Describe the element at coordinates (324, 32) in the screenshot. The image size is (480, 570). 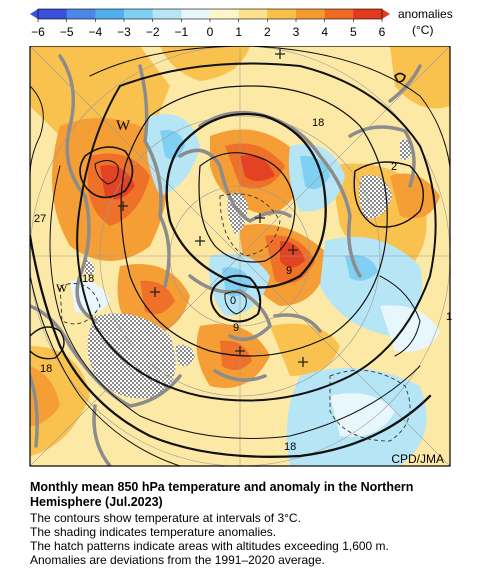
I see `color-scale-tick-label: 4` at that location.